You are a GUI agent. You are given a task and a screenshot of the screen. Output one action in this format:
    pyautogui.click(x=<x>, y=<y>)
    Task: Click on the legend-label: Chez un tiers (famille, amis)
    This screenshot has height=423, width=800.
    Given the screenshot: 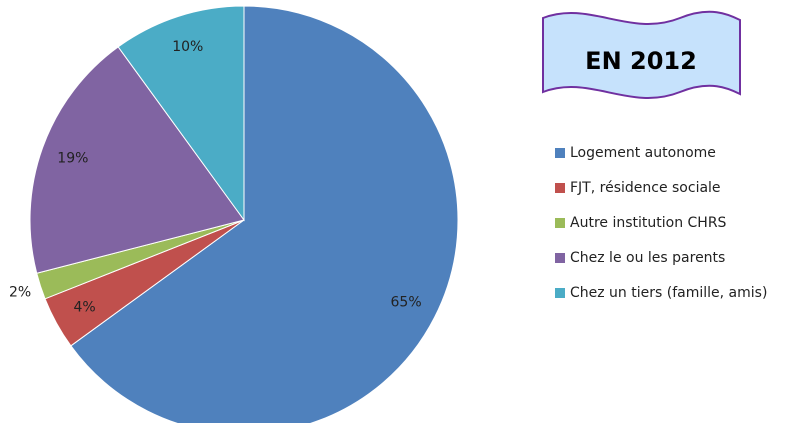 What is the action you would take?
    pyautogui.click(x=668, y=293)
    